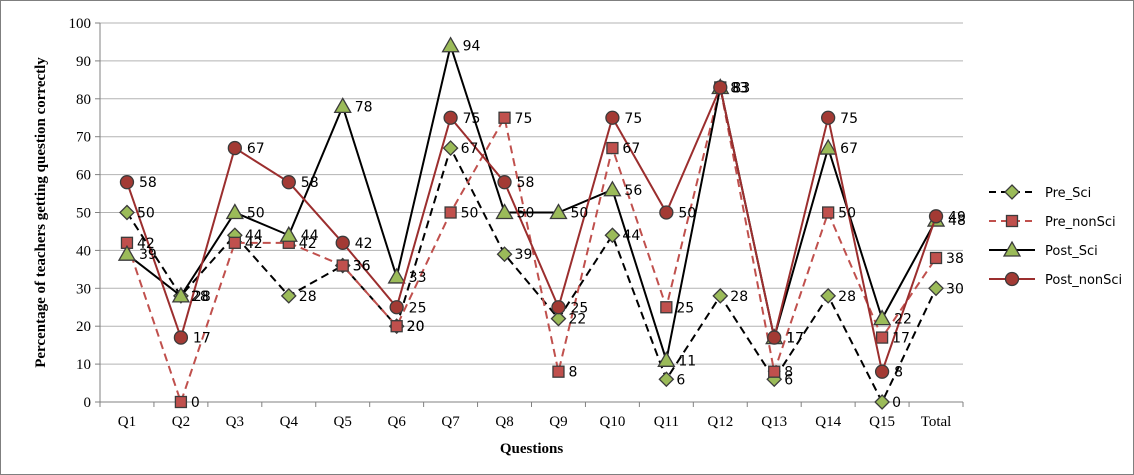 The image size is (1134, 475). I want to click on legend: Pre_Sci Pre_nonSci Post_Sci Post_nonSci, so click(1055, 236).